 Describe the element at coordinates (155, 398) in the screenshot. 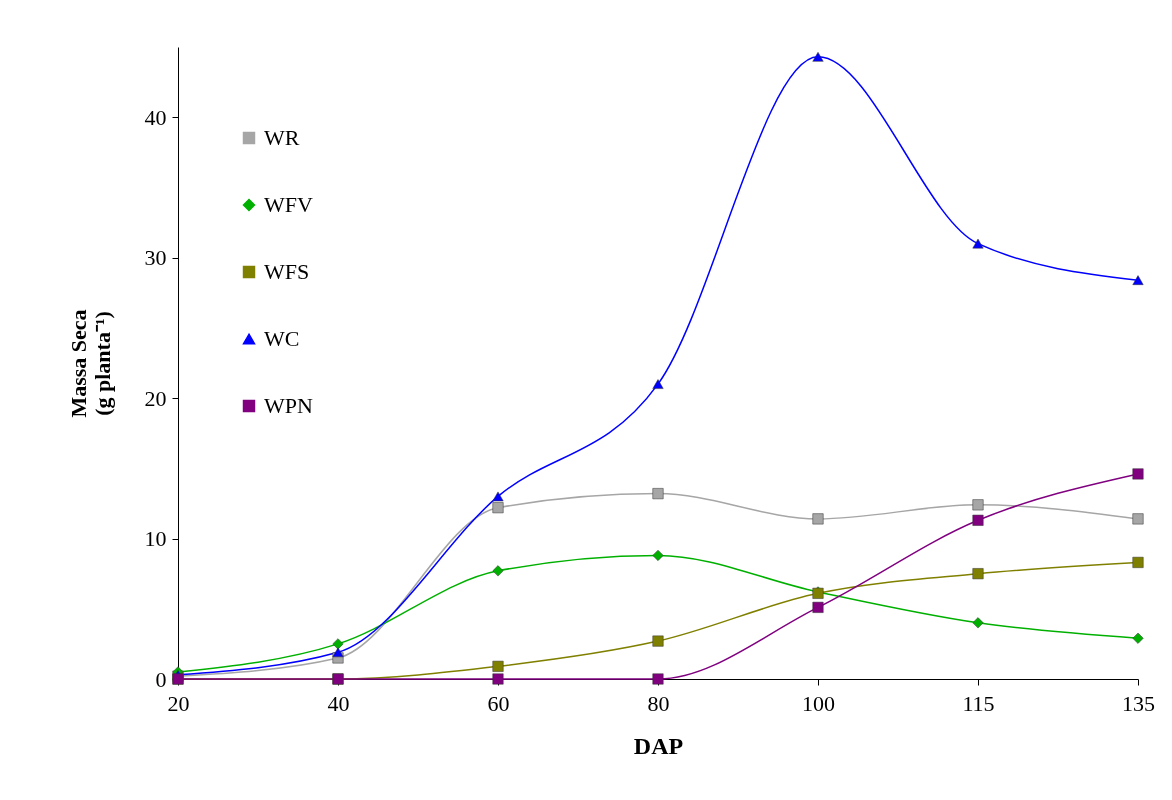

I see `y-tick-label: 20` at that location.